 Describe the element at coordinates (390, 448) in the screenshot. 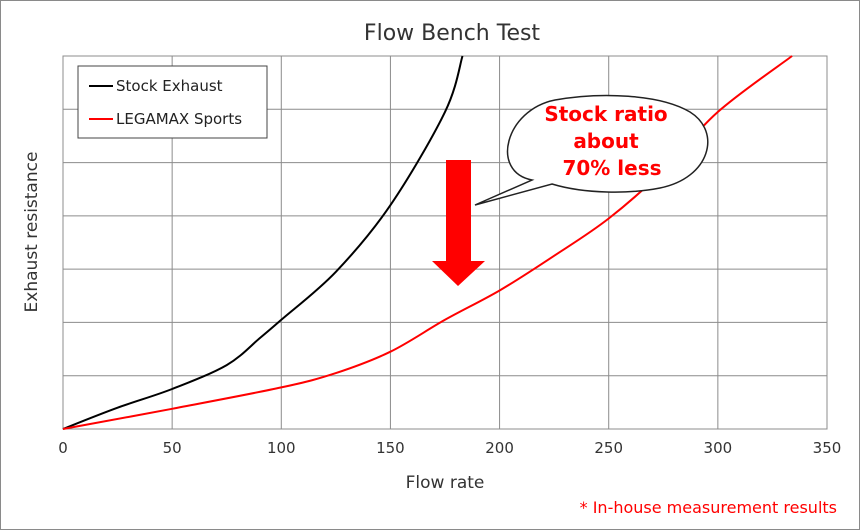

I see `x-tick-label: 150` at that location.